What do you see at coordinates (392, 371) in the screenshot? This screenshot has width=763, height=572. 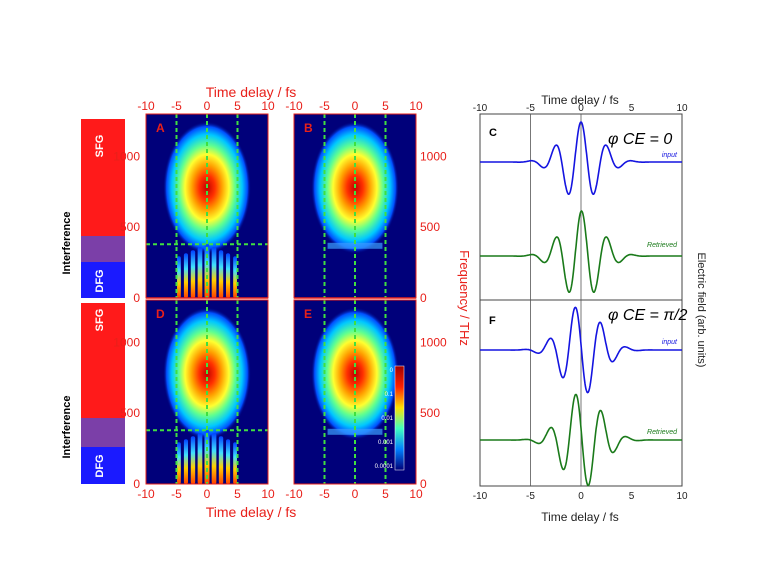 I see `colorbar-tick-label: 0` at bounding box center [392, 371].